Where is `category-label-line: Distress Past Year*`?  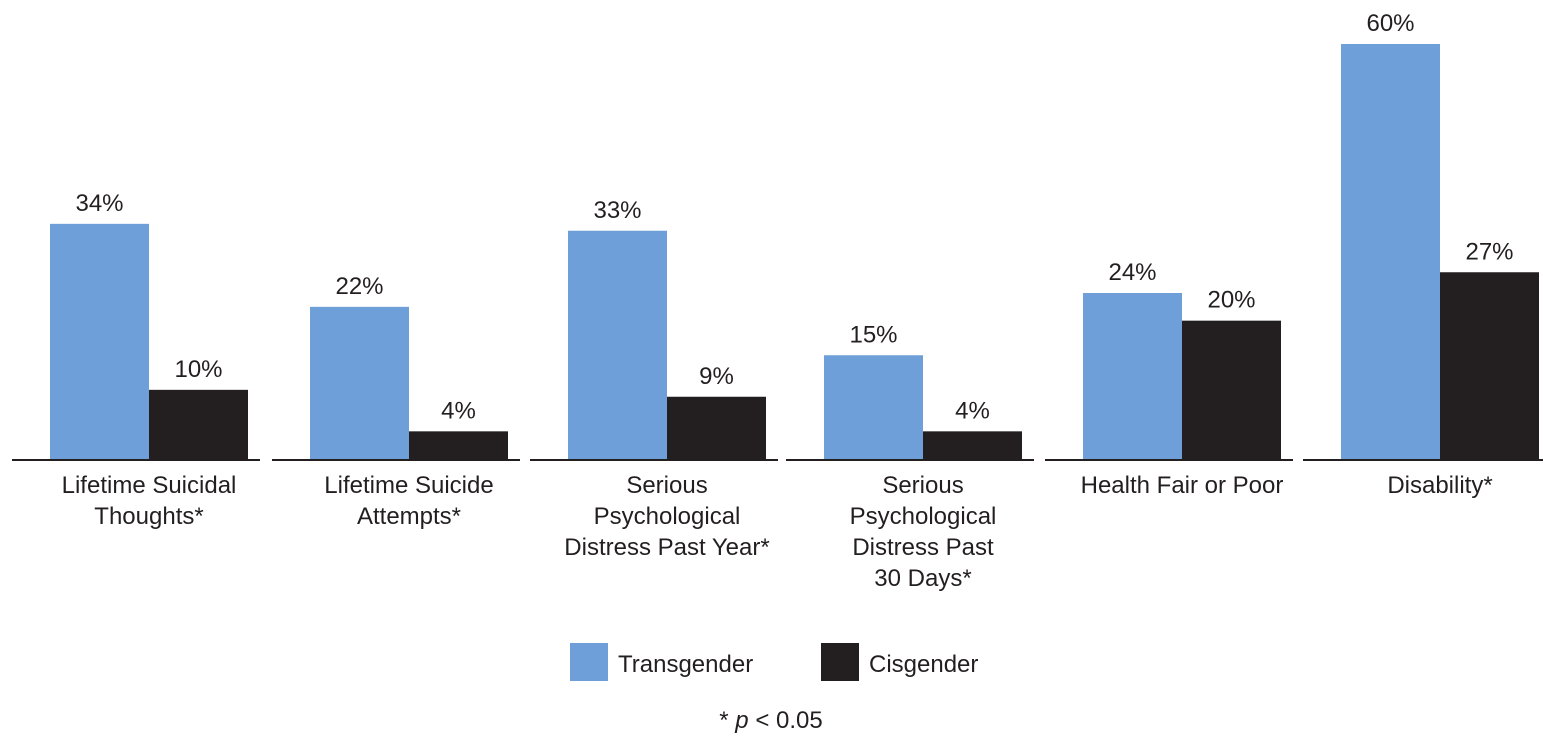
category-label-line: Distress Past Year* is located at coordinates (666, 547).